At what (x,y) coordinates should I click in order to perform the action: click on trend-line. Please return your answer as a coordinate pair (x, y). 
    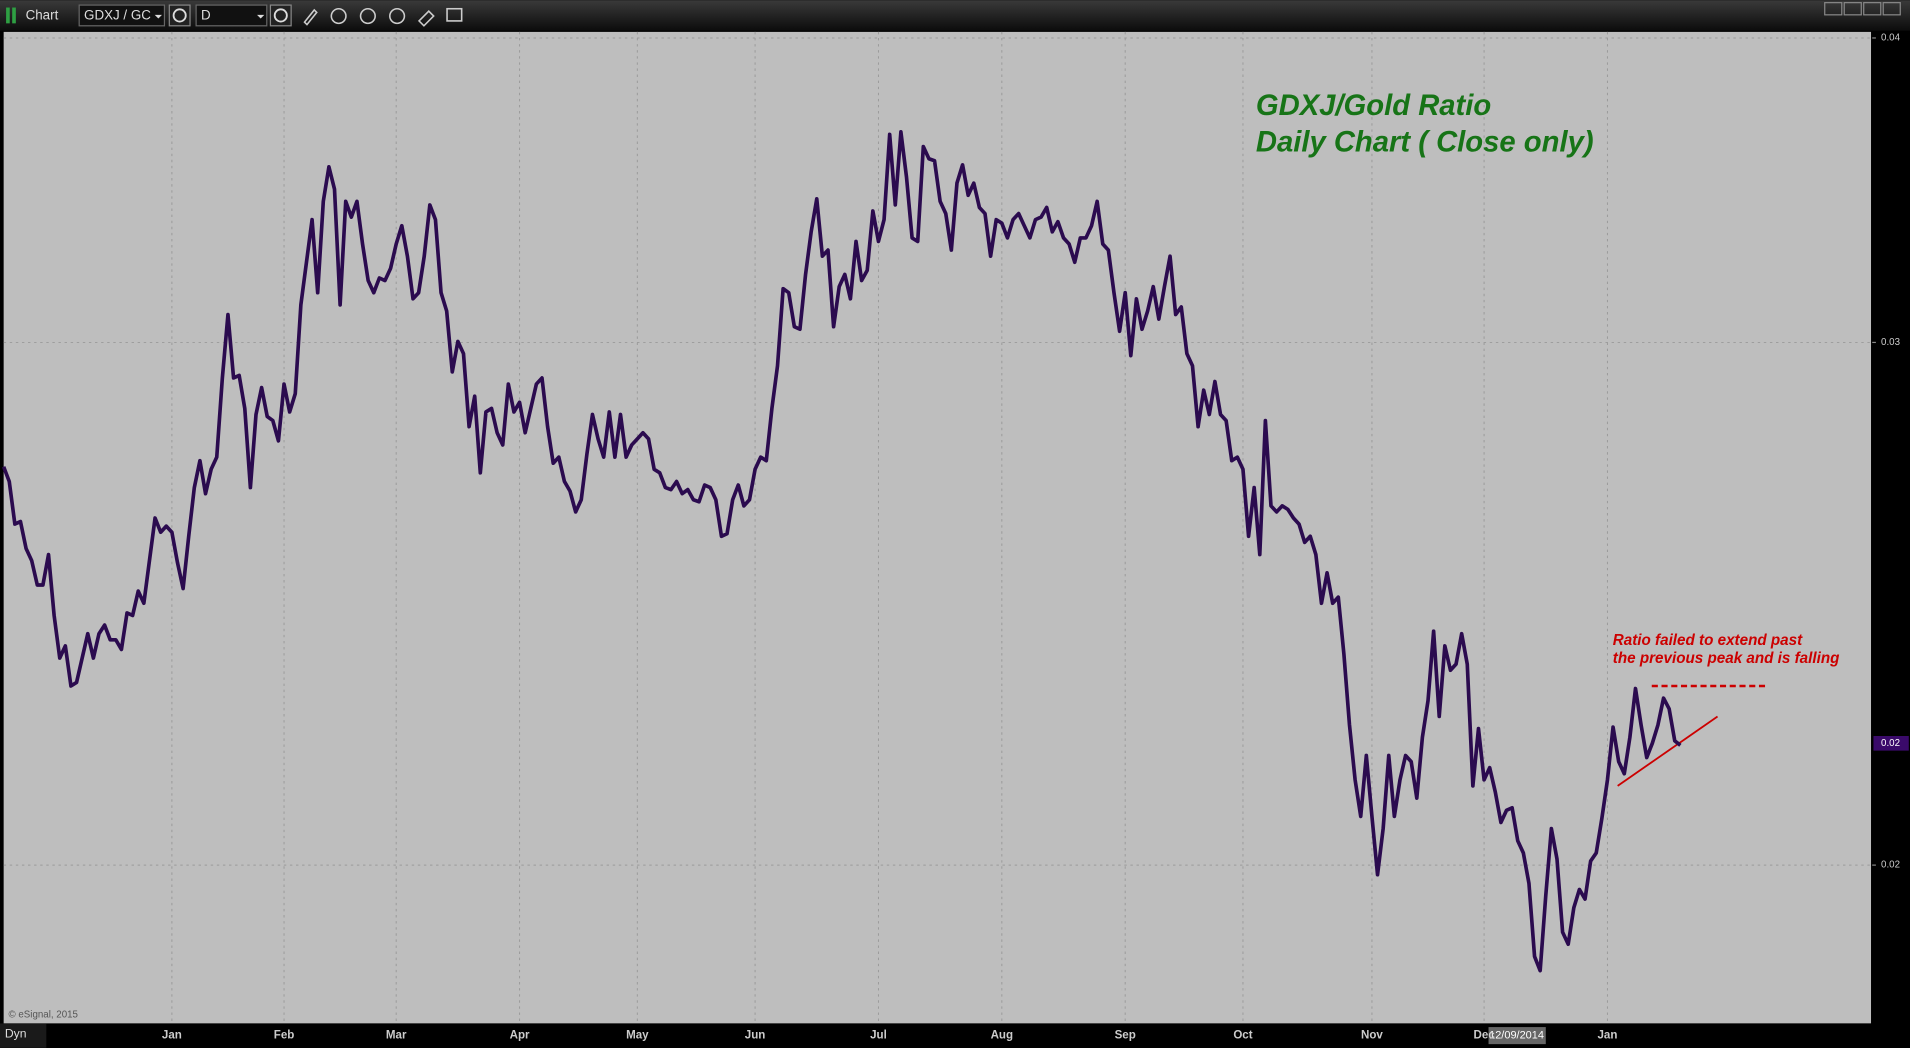
    Looking at the image, I should click on (1668, 751).